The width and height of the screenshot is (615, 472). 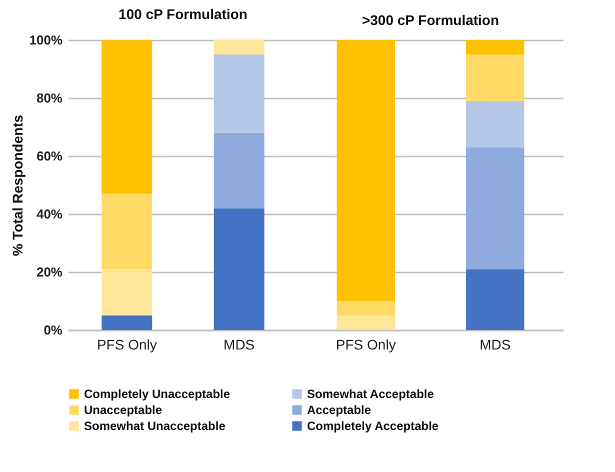 I want to click on y-tick-label: 80%, so click(x=49, y=98).